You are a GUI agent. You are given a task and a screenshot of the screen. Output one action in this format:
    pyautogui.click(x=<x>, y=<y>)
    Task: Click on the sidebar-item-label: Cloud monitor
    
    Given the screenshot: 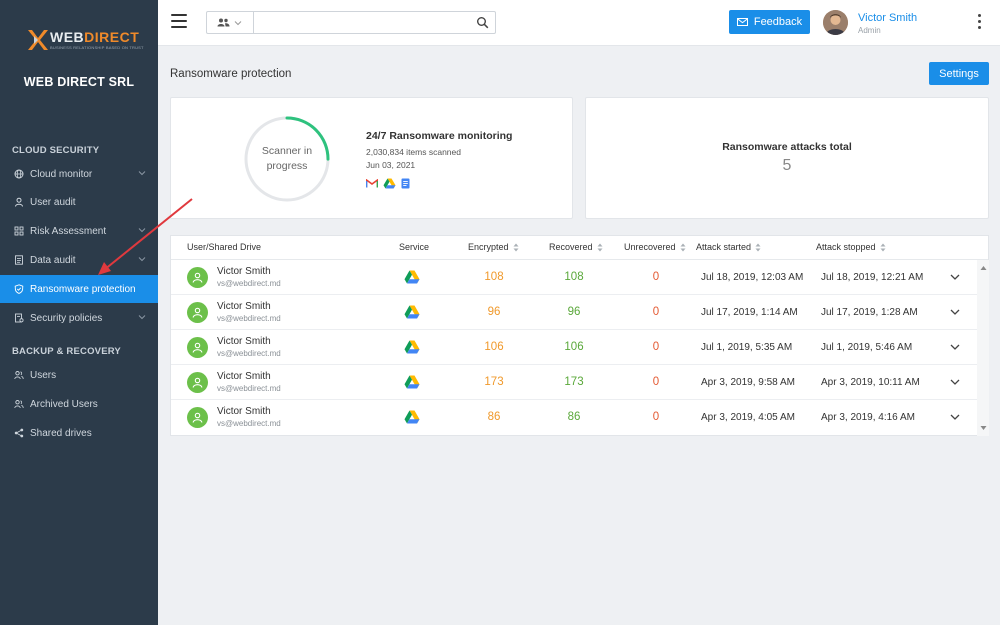 What is the action you would take?
    pyautogui.click(x=61, y=174)
    